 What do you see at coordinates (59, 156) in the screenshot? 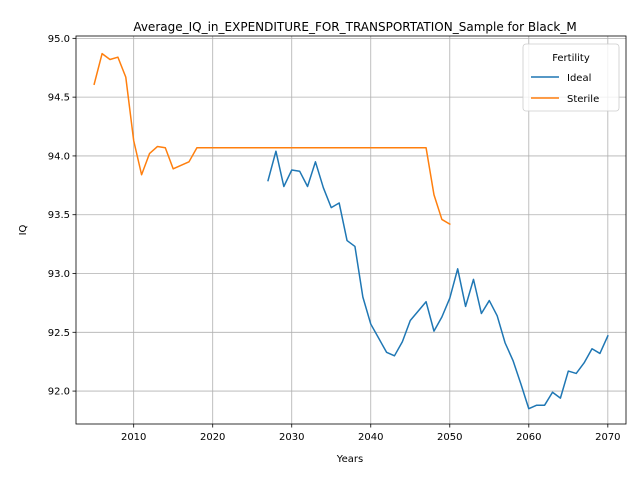
I see `y-tick-label: 94.0` at bounding box center [59, 156].